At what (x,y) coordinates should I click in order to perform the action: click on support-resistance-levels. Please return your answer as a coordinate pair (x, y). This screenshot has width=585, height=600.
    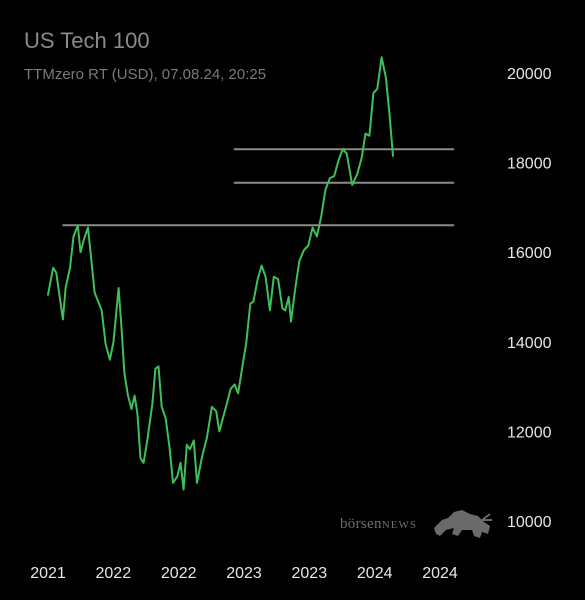
    Looking at the image, I should click on (259, 187).